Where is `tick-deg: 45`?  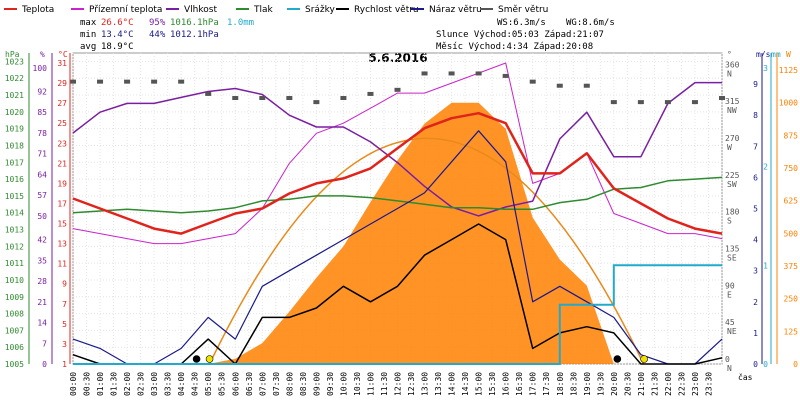
tick-deg: 45 is located at coordinates (730, 322).